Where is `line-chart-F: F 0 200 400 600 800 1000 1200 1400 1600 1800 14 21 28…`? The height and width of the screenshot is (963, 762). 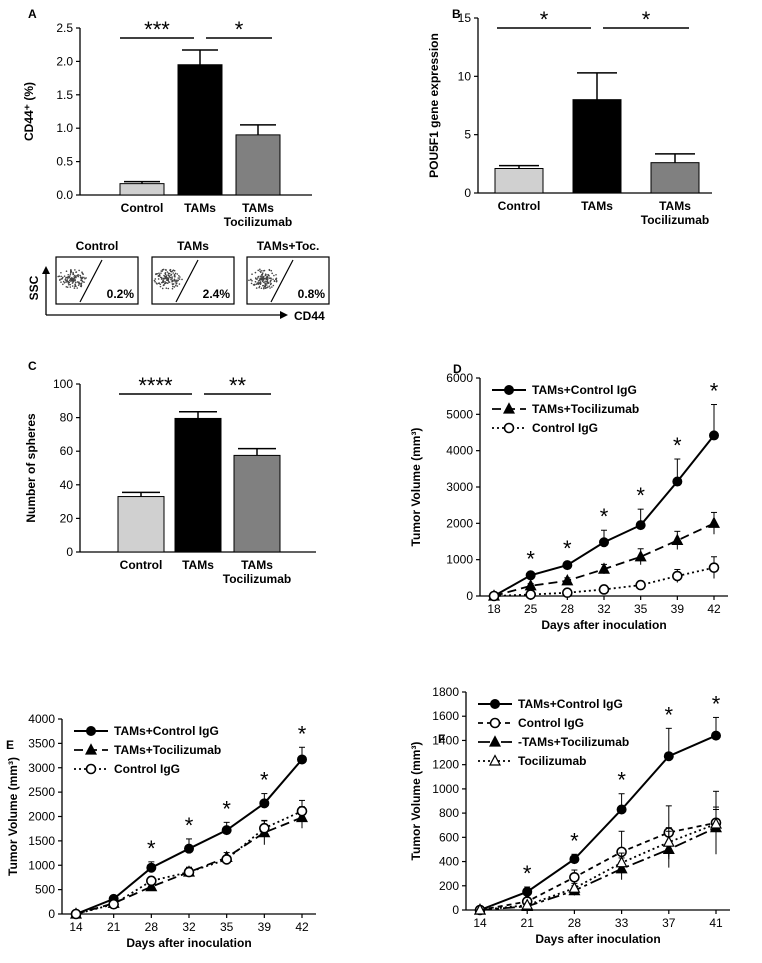 line-chart-F: F 0 200 400 600 800 1000 1200 1400 1600 1800 14 21 28… is located at coordinates (569, 815).